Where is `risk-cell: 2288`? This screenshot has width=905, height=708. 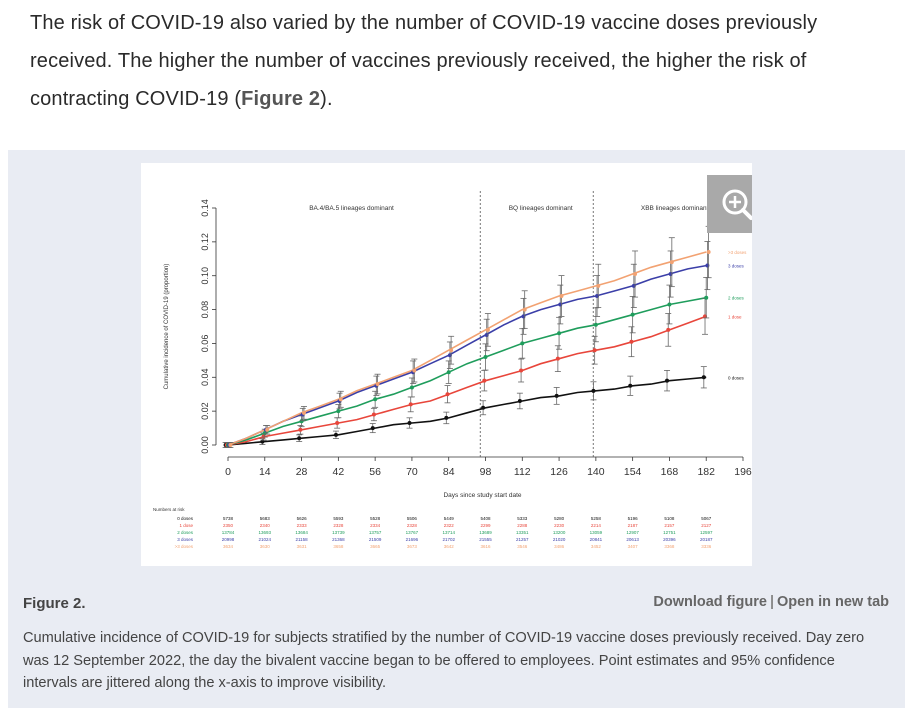
risk-cell: 2288 is located at coordinates (522, 525).